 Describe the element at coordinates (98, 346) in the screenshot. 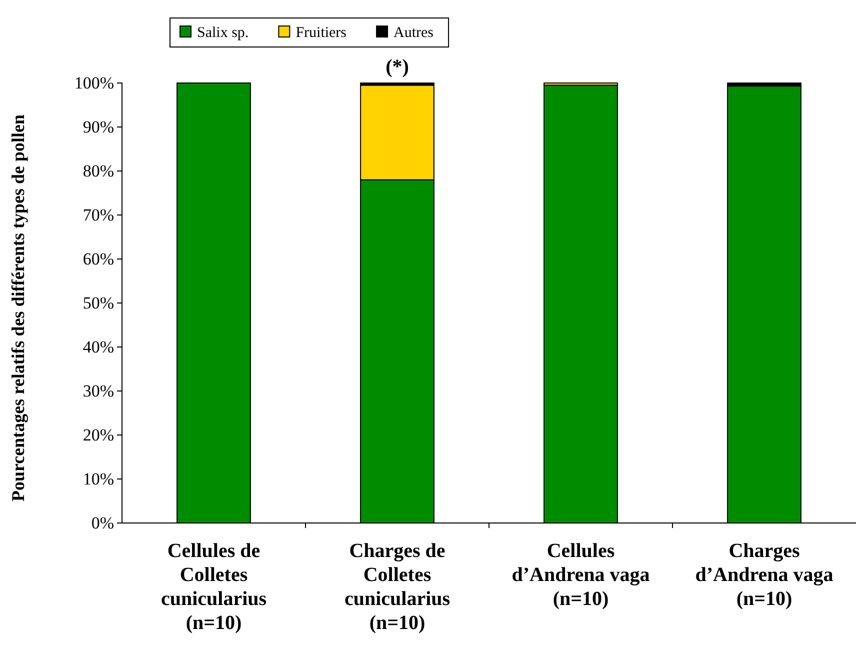

I see `y-tick-label: 40%` at that location.